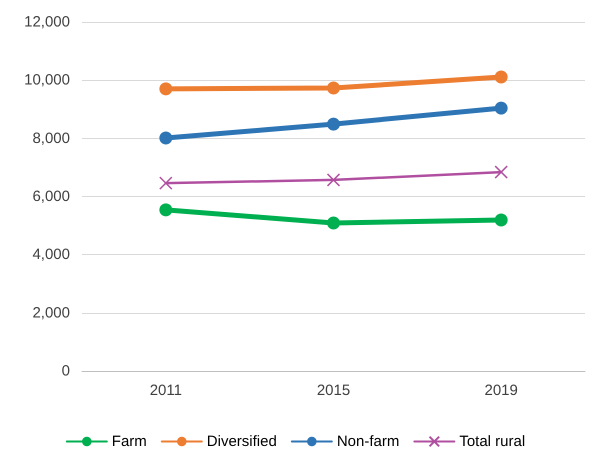 Image resolution: width=591 pixels, height=456 pixels. What do you see at coordinates (129, 441) in the screenshot?
I see `legend-label: Farm` at bounding box center [129, 441].